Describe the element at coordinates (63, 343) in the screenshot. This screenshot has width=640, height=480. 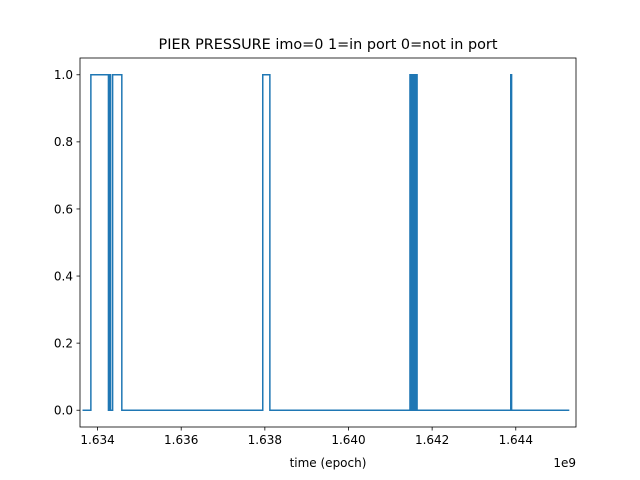
I see `y-tick-label: 0.2` at that location.